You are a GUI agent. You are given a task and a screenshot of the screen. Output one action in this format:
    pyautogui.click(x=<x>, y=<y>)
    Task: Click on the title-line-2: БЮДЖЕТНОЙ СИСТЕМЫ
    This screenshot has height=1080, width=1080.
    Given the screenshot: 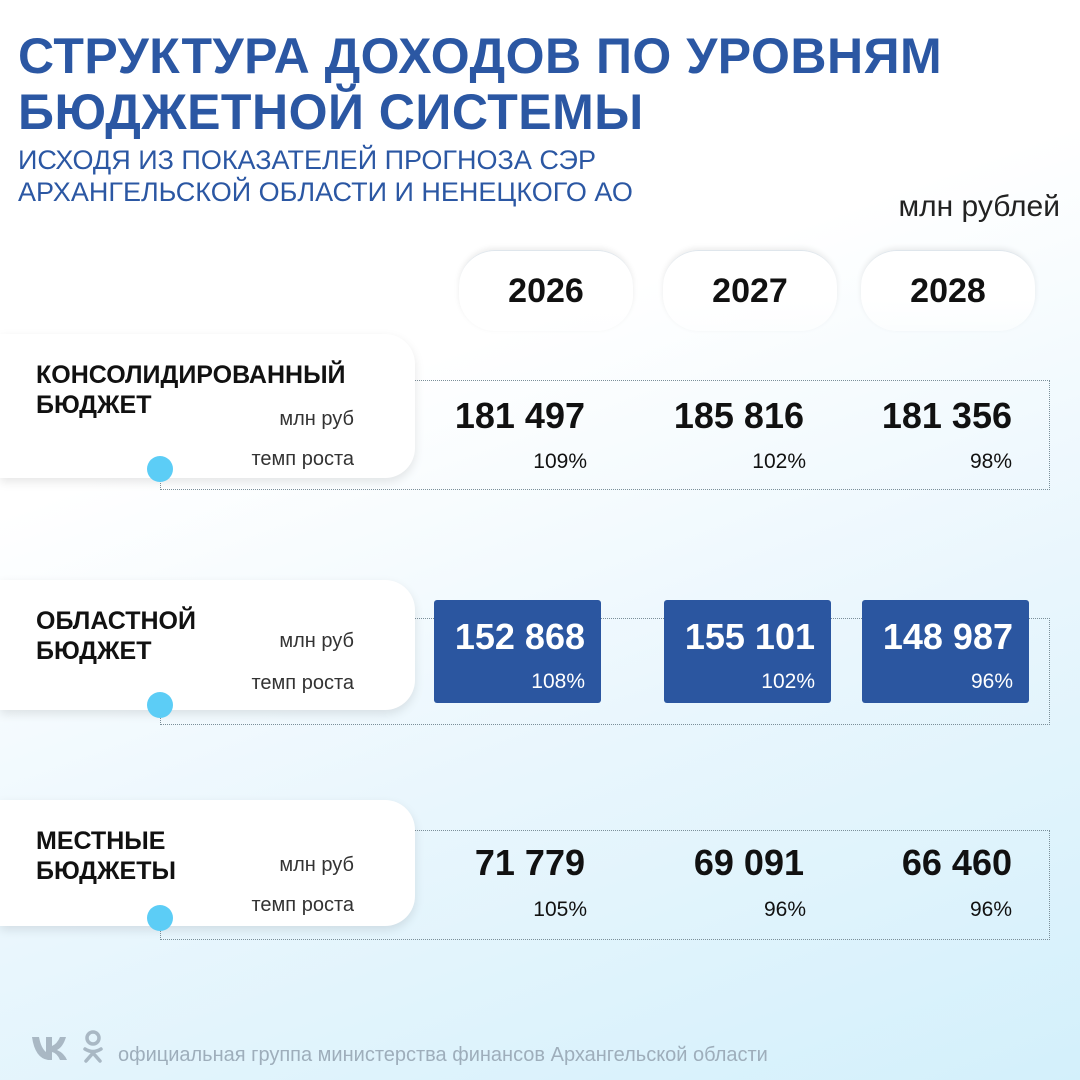 What is the action you would take?
    pyautogui.click(x=331, y=112)
    